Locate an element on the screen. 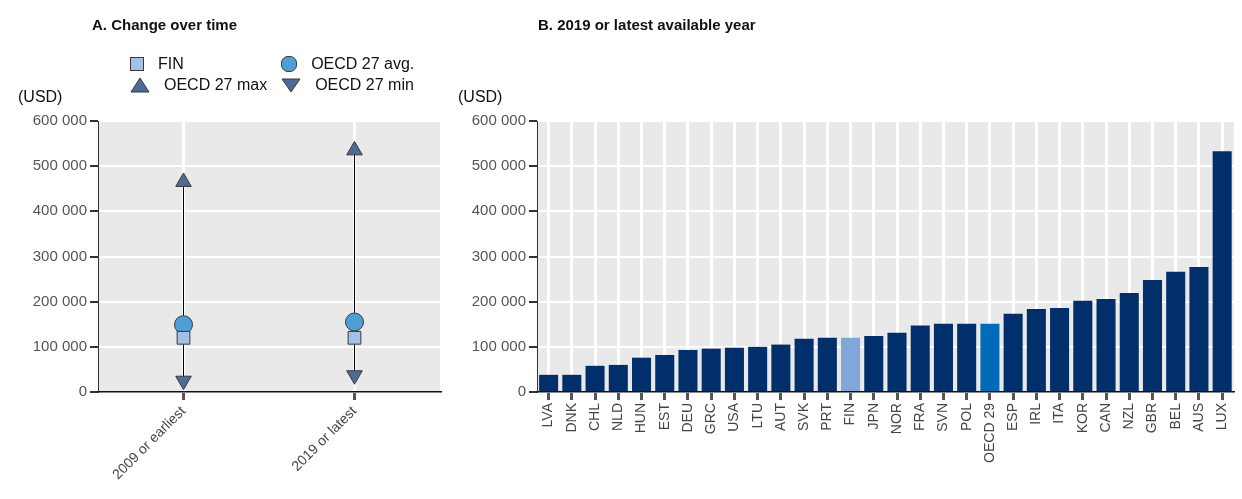 The height and width of the screenshot is (499, 1242). x-tick-label: NZL is located at coordinates (1128, 416).